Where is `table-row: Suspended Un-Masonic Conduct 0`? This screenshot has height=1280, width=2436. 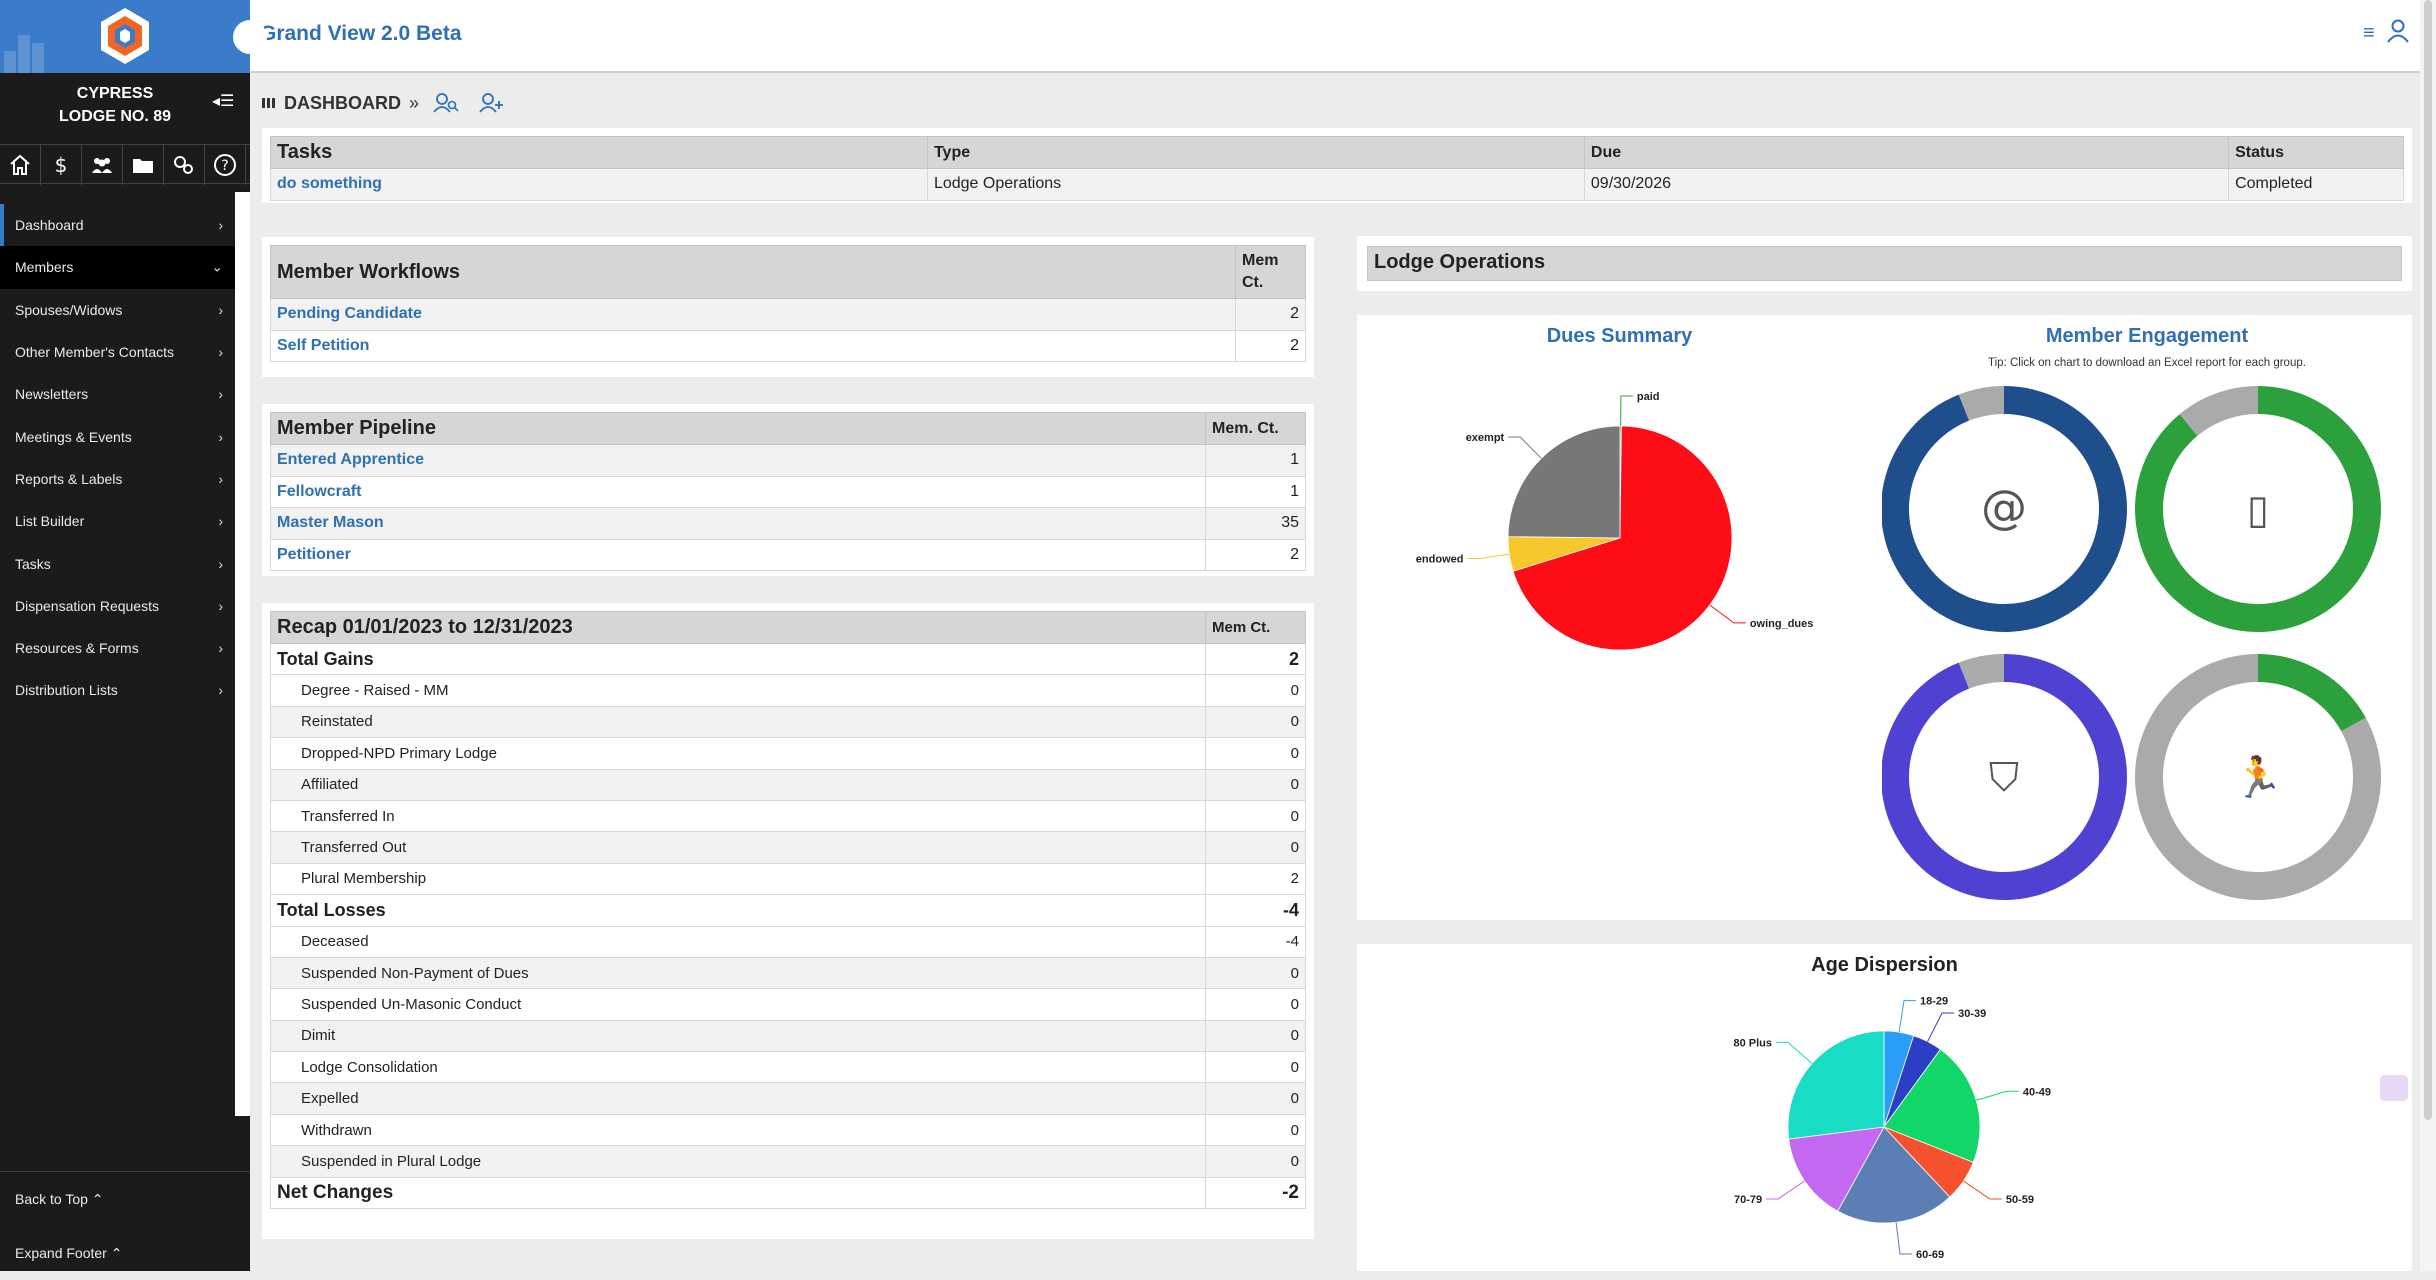 table-row: Suspended Un-Masonic Conduct 0 is located at coordinates (788, 1004).